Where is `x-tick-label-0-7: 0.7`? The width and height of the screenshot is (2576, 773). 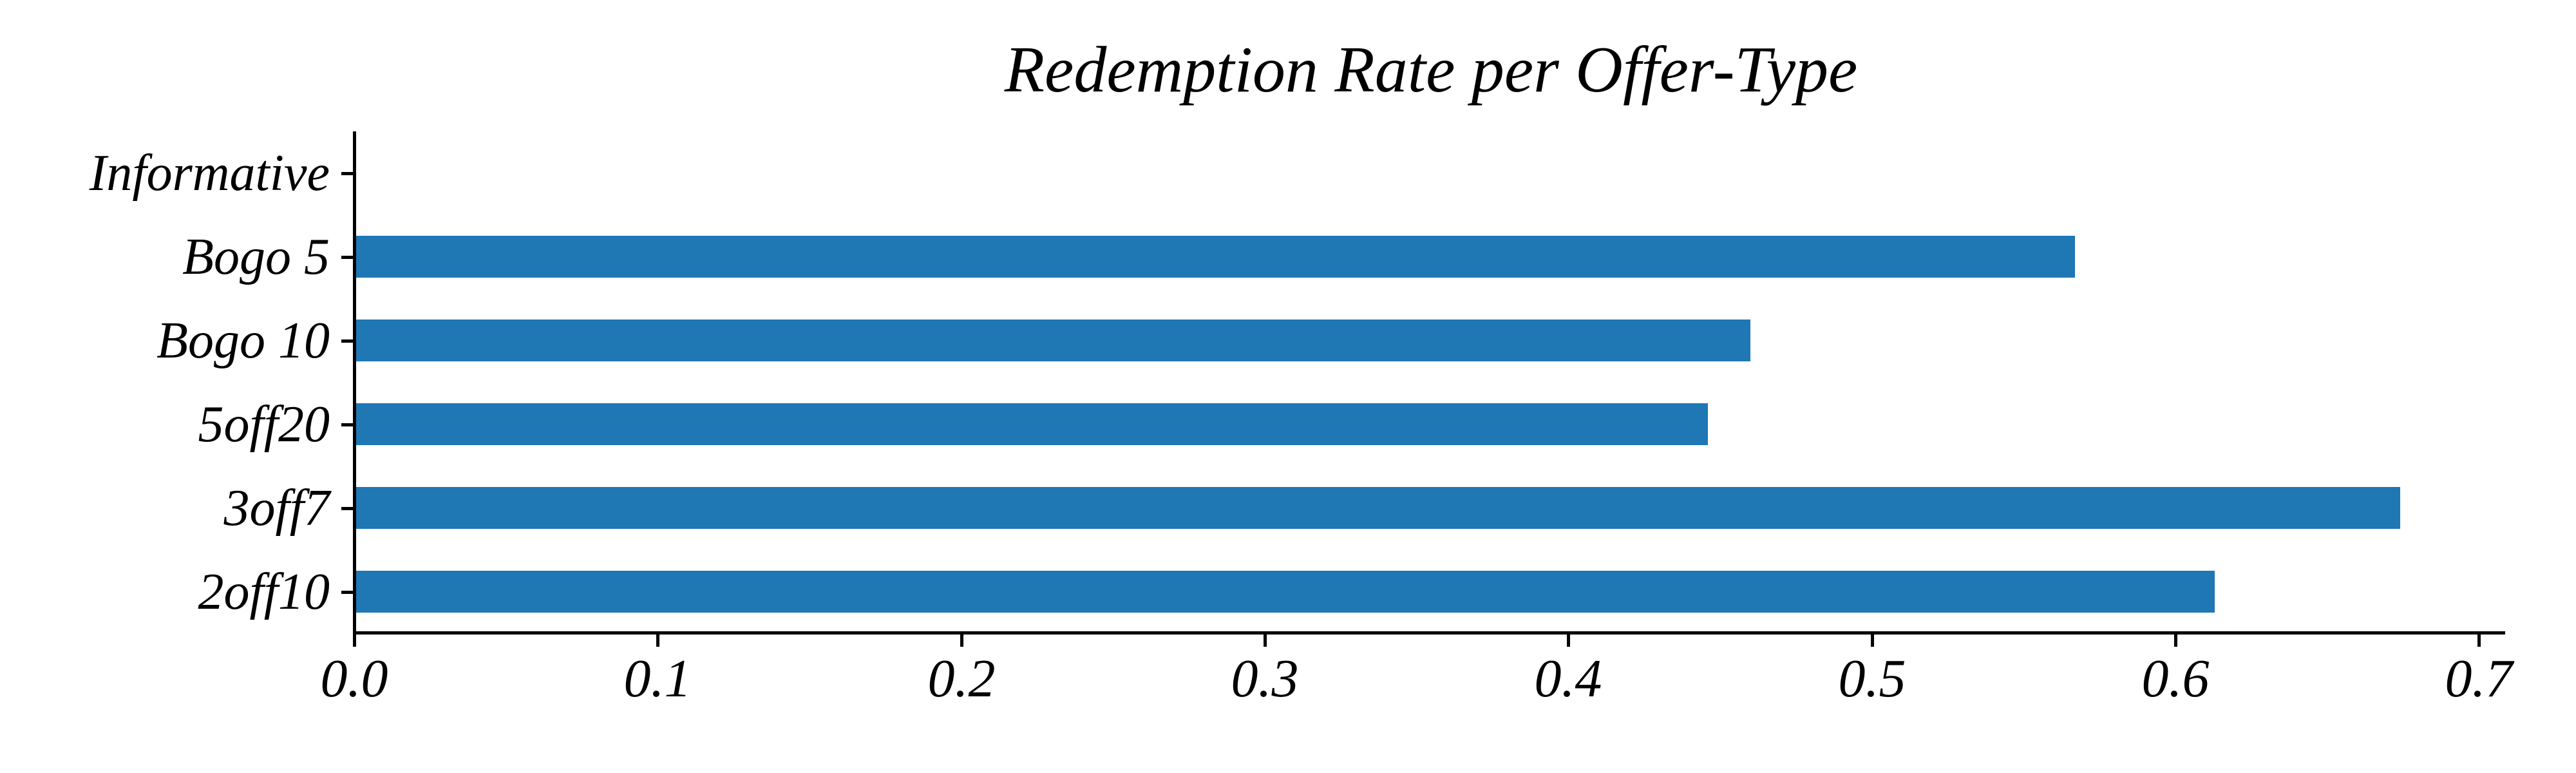 x-tick-label-0-7: 0.7 is located at coordinates (2479, 679).